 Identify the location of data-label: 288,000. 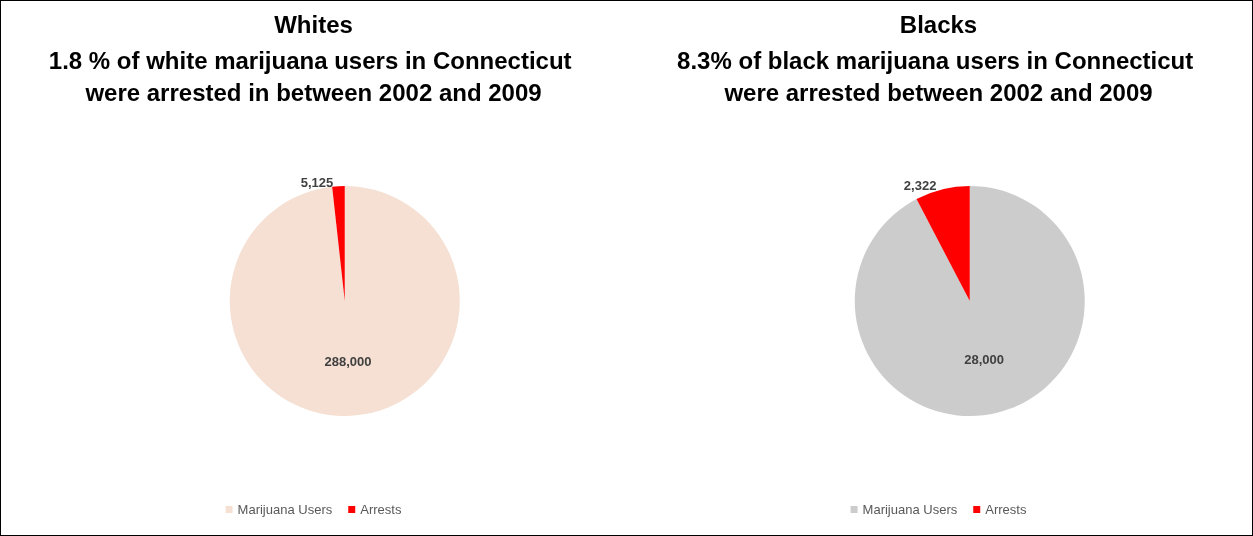
(348, 361).